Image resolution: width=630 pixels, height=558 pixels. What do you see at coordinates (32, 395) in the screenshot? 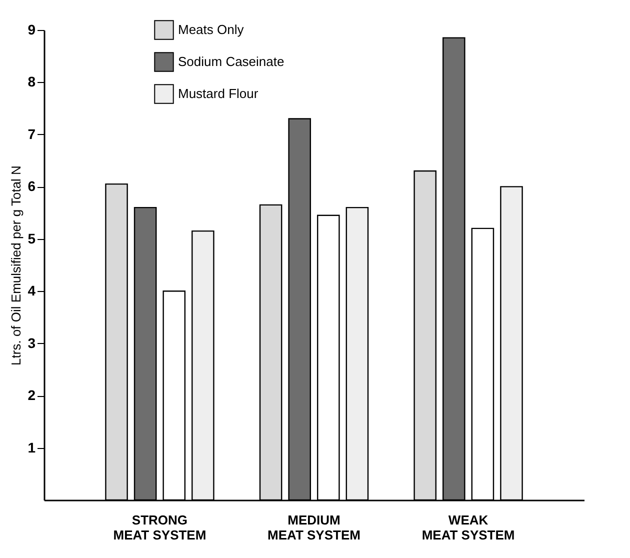
I see `y-tick-label: 2` at bounding box center [32, 395].